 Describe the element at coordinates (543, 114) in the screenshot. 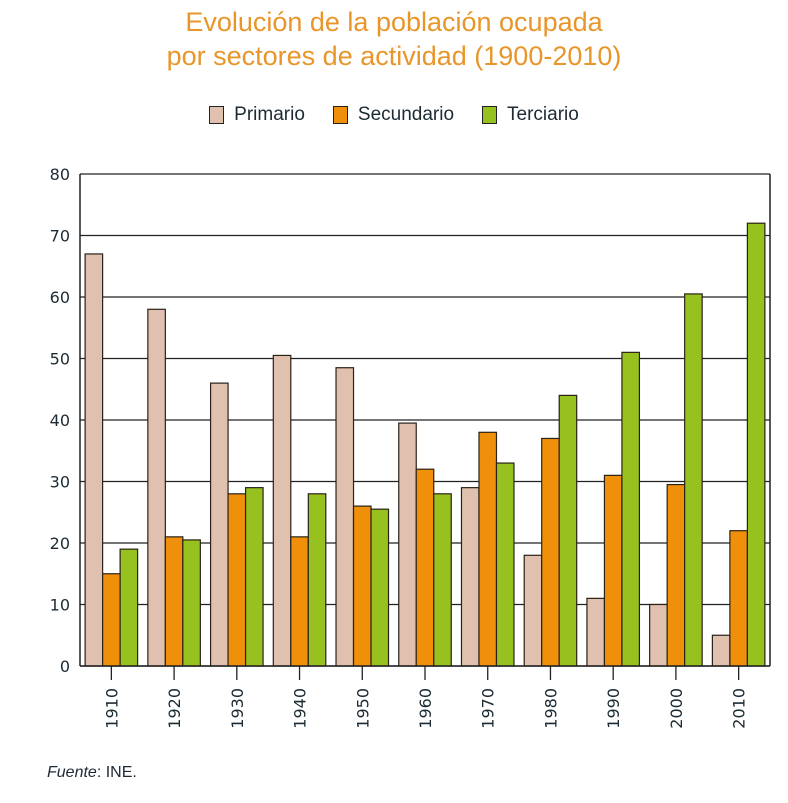

I see `legend-label-terciario: Terciario` at that location.